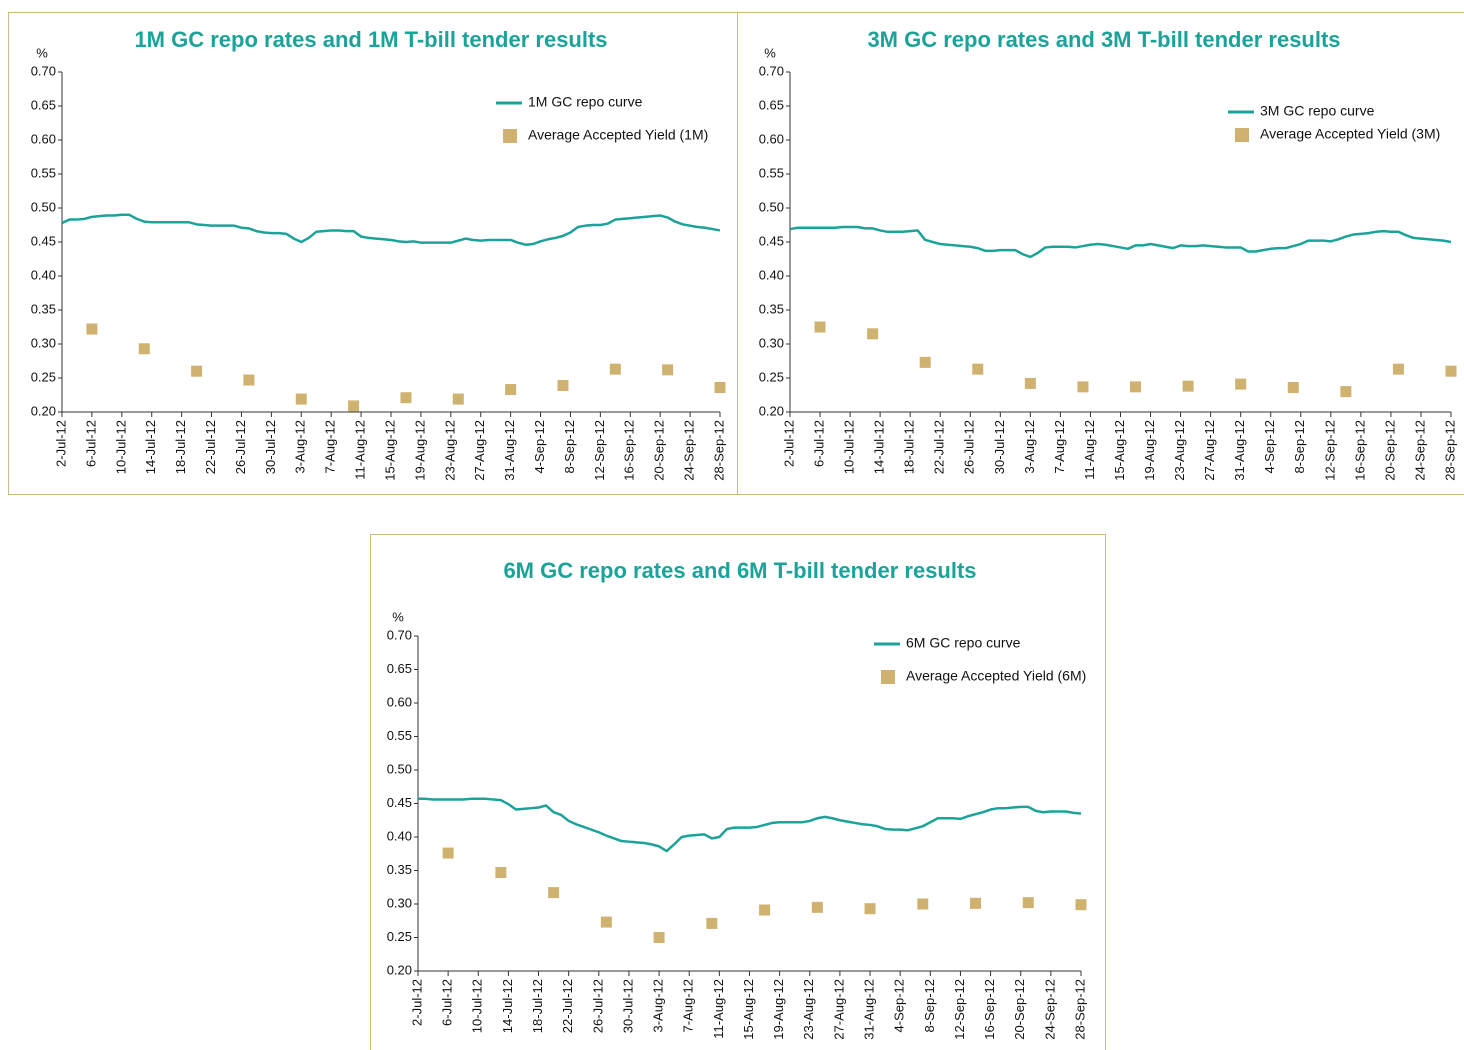 This screenshot has width=1464, height=1050. What do you see at coordinates (399, 902) in the screenshot?
I see `y-tick-label: 0.30` at bounding box center [399, 902].